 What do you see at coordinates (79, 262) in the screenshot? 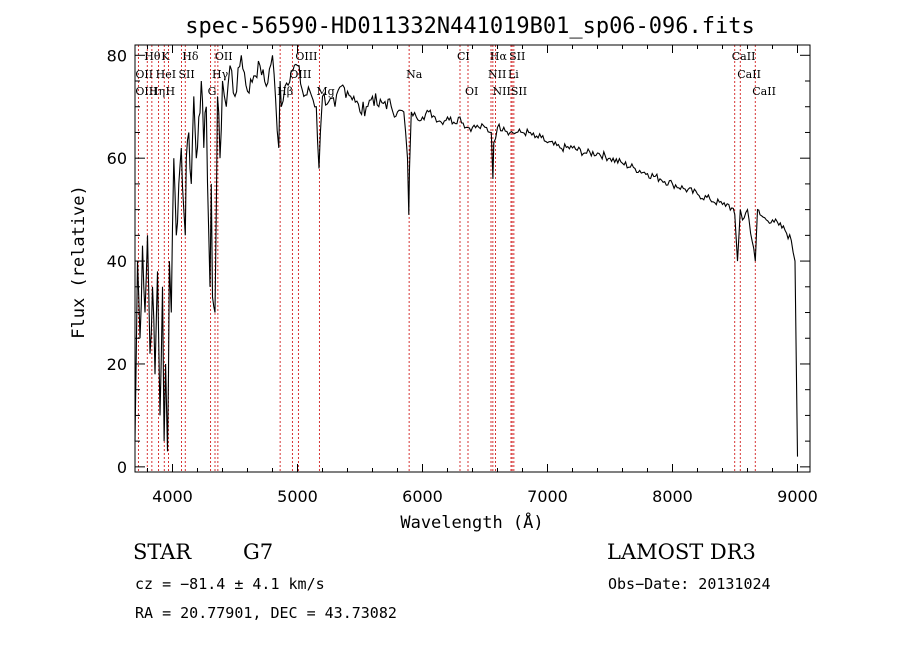
I see `y-axis-label: Flux (relative)` at bounding box center [79, 262].